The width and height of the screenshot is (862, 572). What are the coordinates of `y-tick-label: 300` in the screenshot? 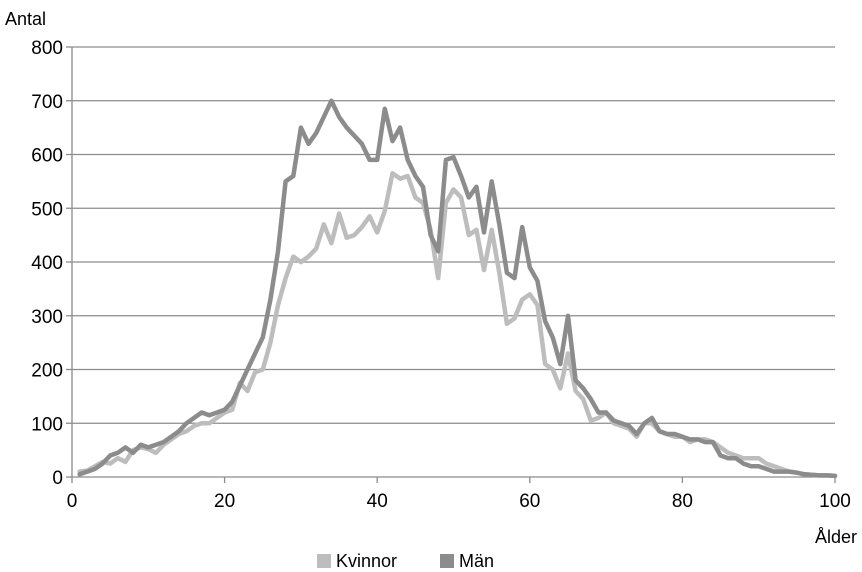 It's located at (47, 317).